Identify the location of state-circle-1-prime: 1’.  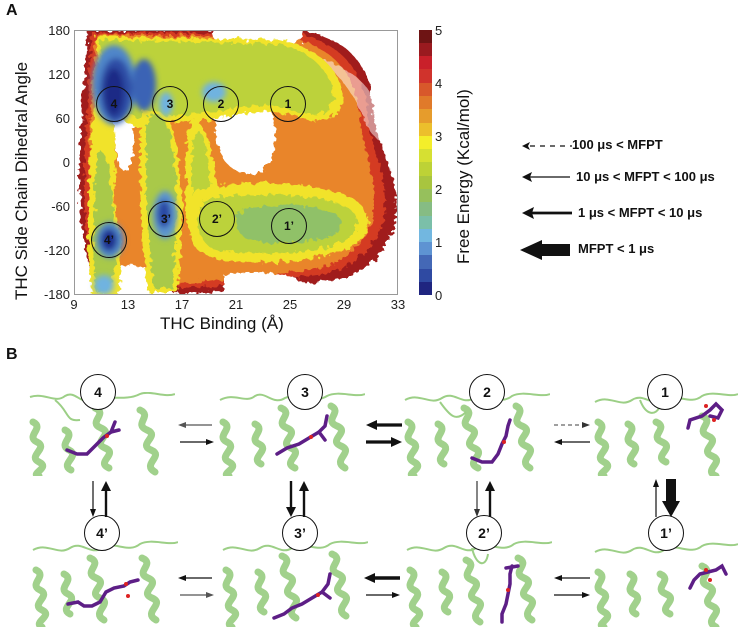
(289, 226).